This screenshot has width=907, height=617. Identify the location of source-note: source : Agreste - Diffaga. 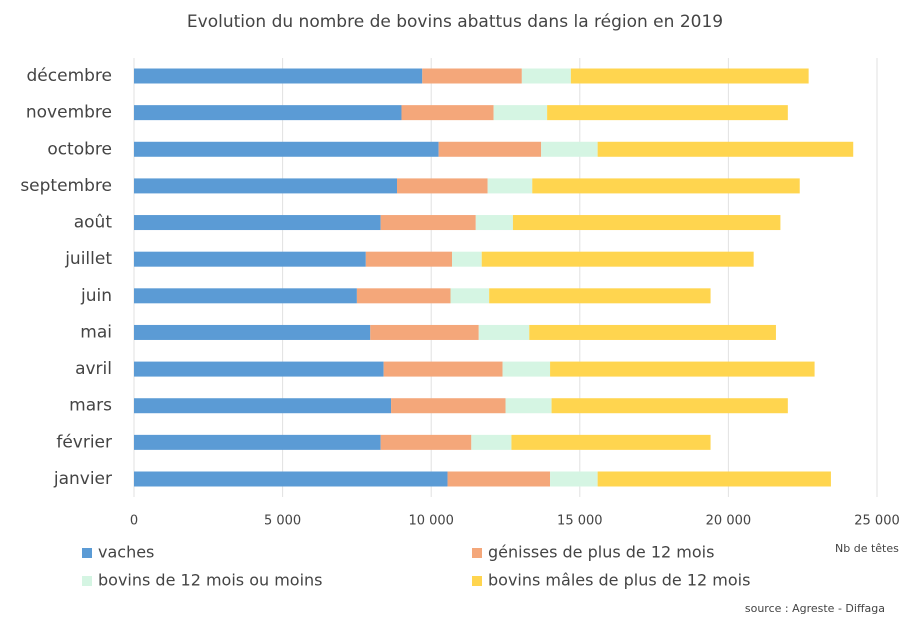
(815, 608).